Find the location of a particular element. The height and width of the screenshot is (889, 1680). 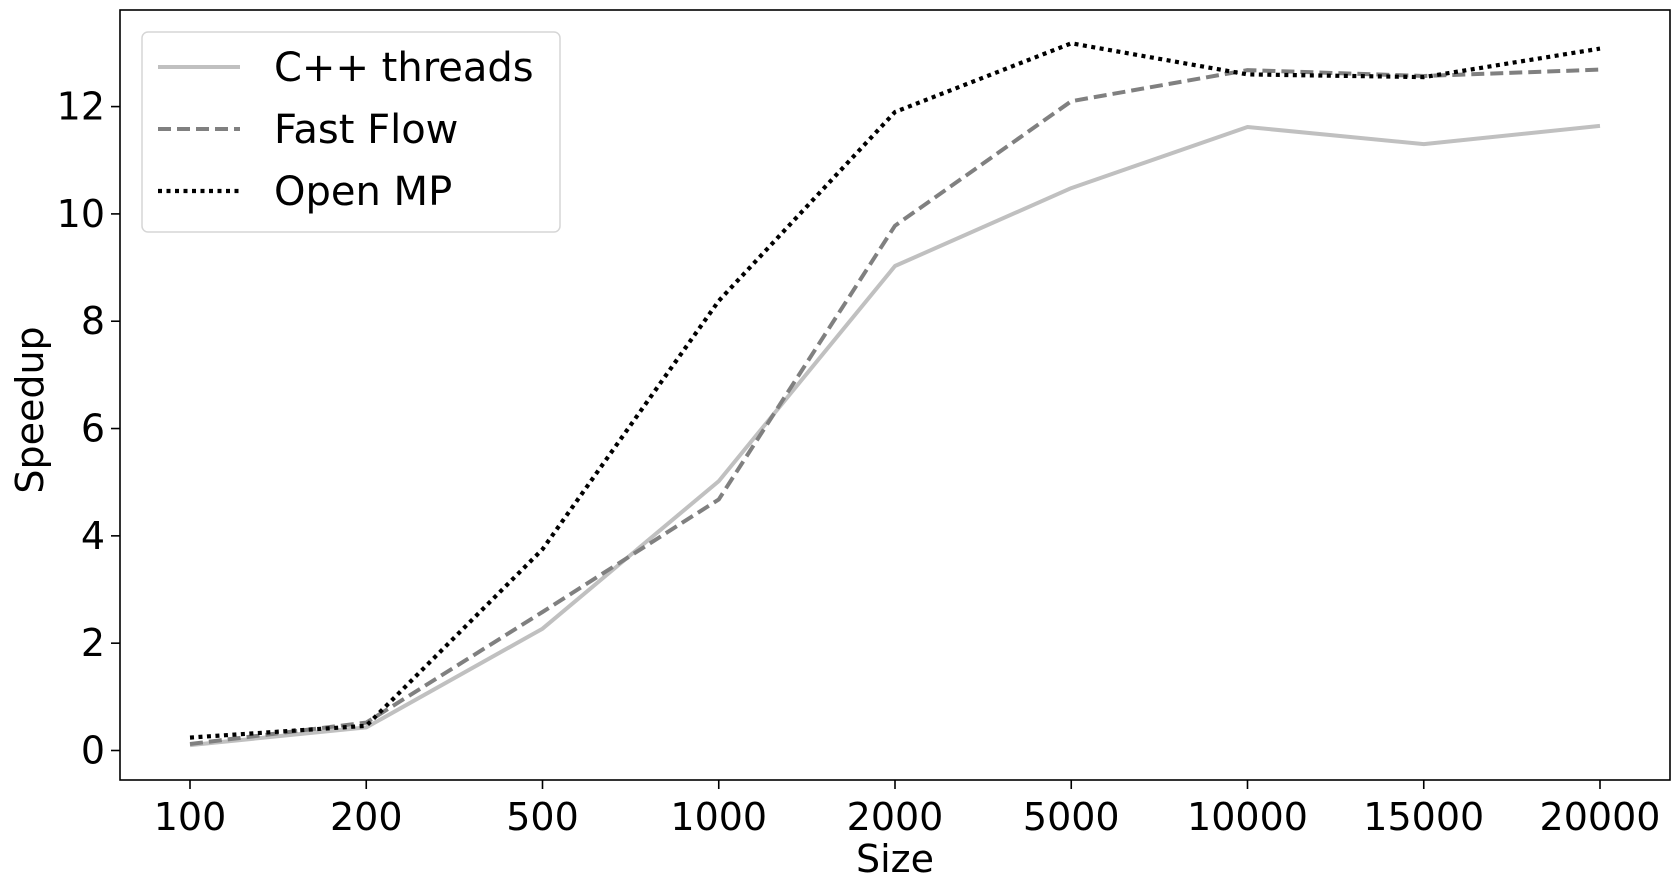

x-tick-label: 5000 is located at coordinates (1071, 817).